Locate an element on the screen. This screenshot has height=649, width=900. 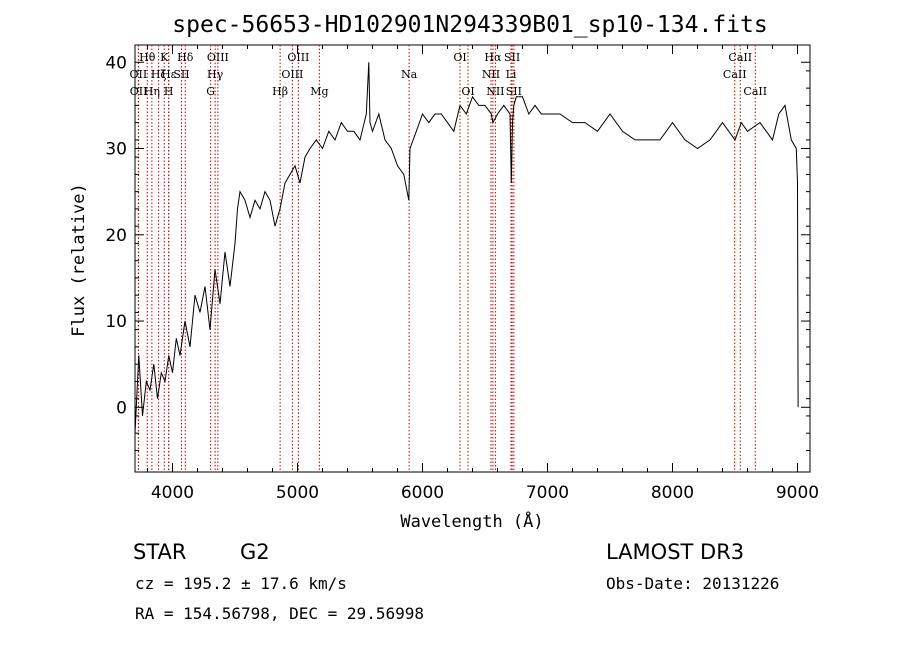
y-tick-label: 40 is located at coordinates (116, 63).